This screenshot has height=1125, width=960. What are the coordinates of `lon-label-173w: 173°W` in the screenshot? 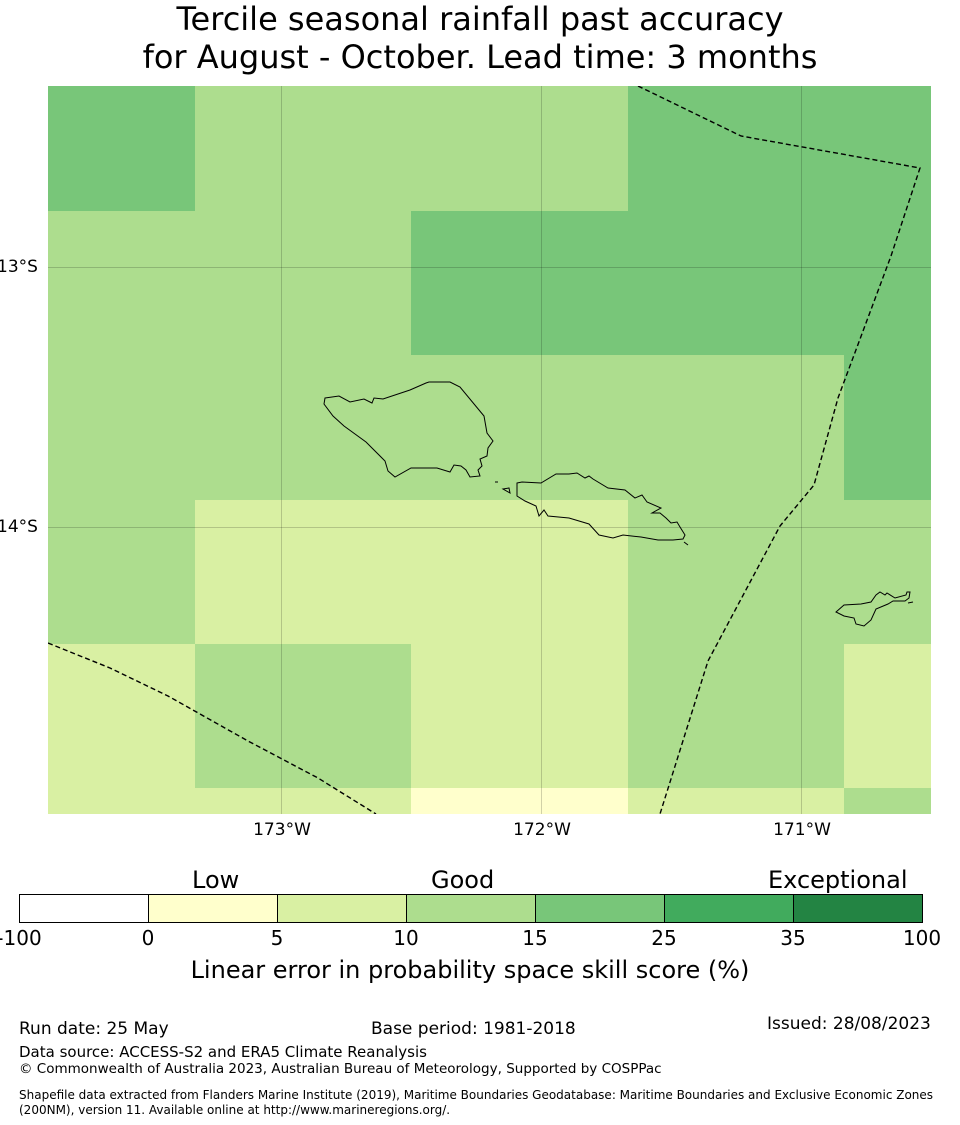 It's located at (282, 830).